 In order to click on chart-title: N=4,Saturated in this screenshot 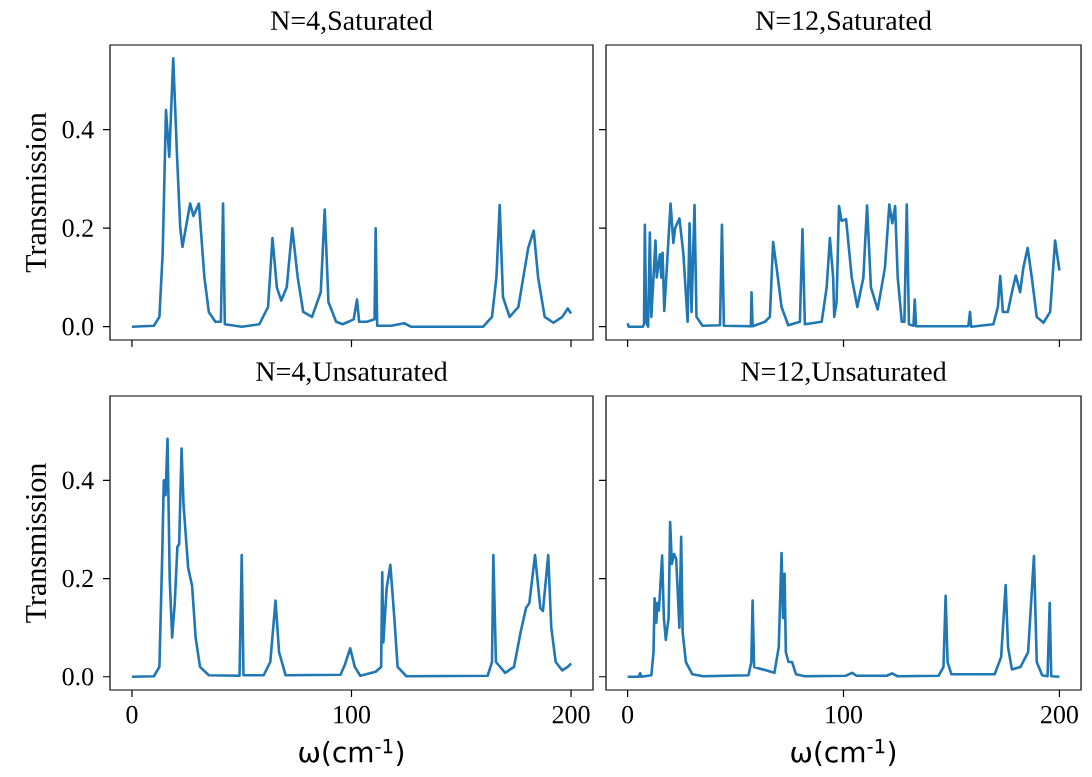, I will do `click(351, 22)`.